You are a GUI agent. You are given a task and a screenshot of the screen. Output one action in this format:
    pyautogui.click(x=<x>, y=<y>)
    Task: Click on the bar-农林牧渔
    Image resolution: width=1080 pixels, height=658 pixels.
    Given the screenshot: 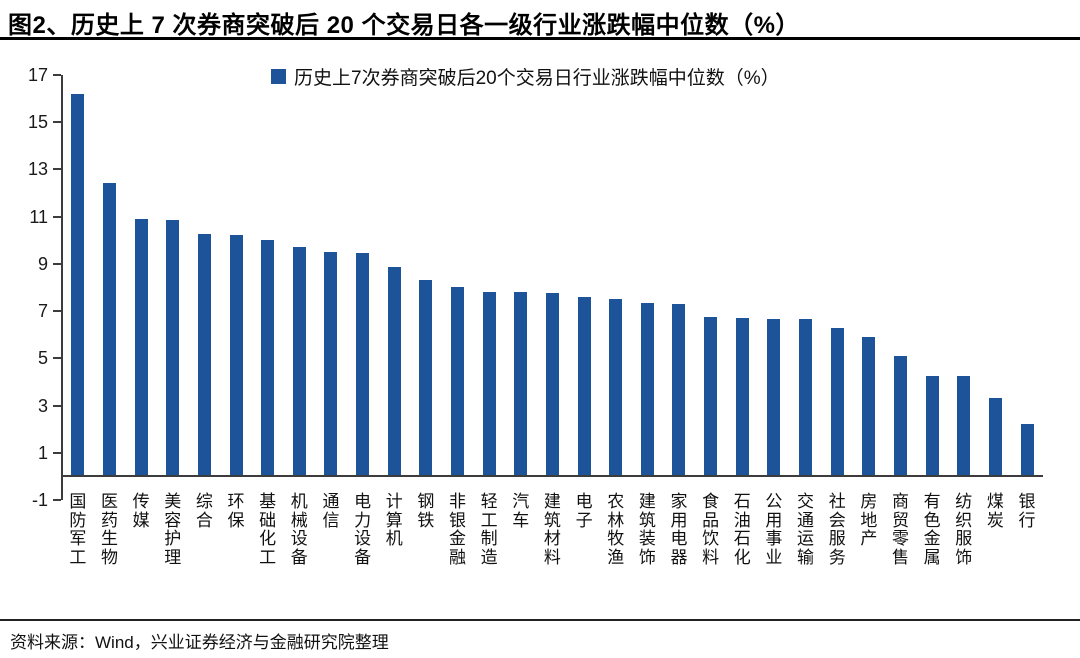 What is the action you would take?
    pyautogui.click(x=616, y=387)
    